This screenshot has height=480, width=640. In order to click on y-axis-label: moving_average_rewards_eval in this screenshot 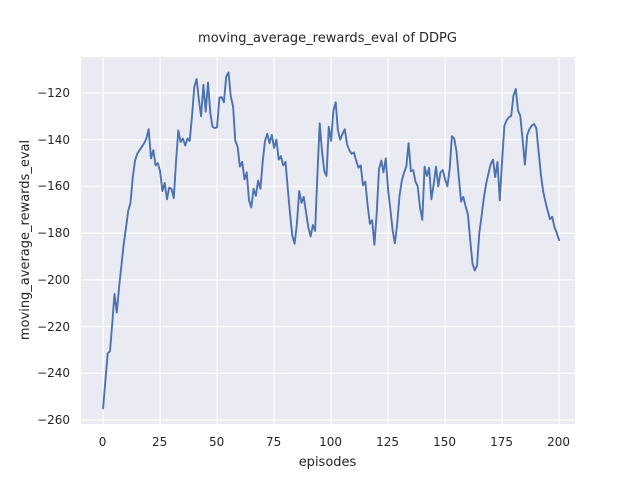, I will do `click(25, 240)`.